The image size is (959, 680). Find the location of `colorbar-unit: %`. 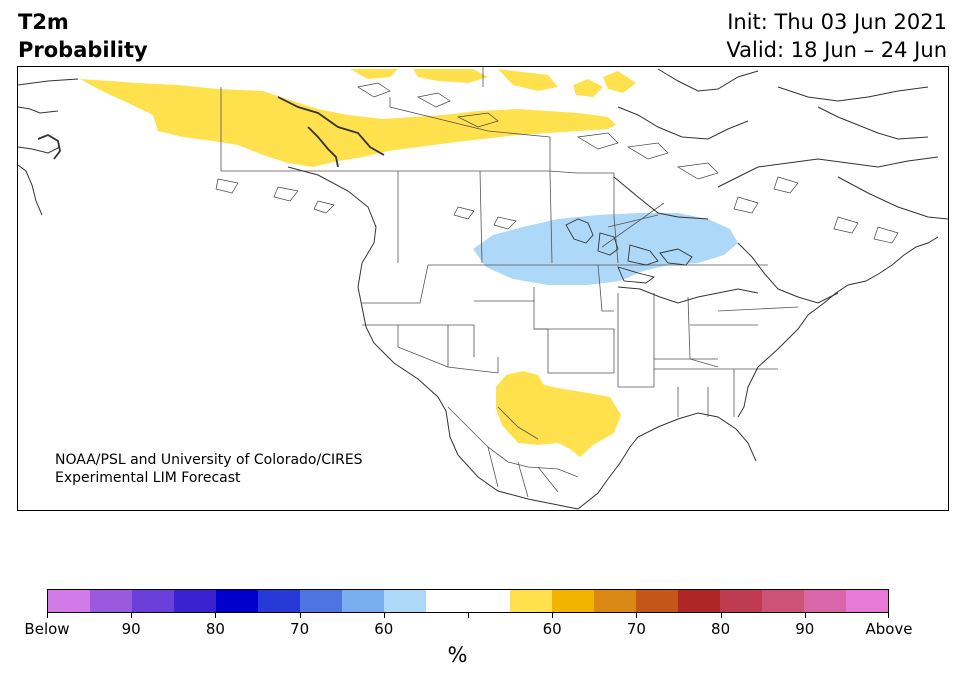

colorbar-unit: % is located at coordinates (479, 655).